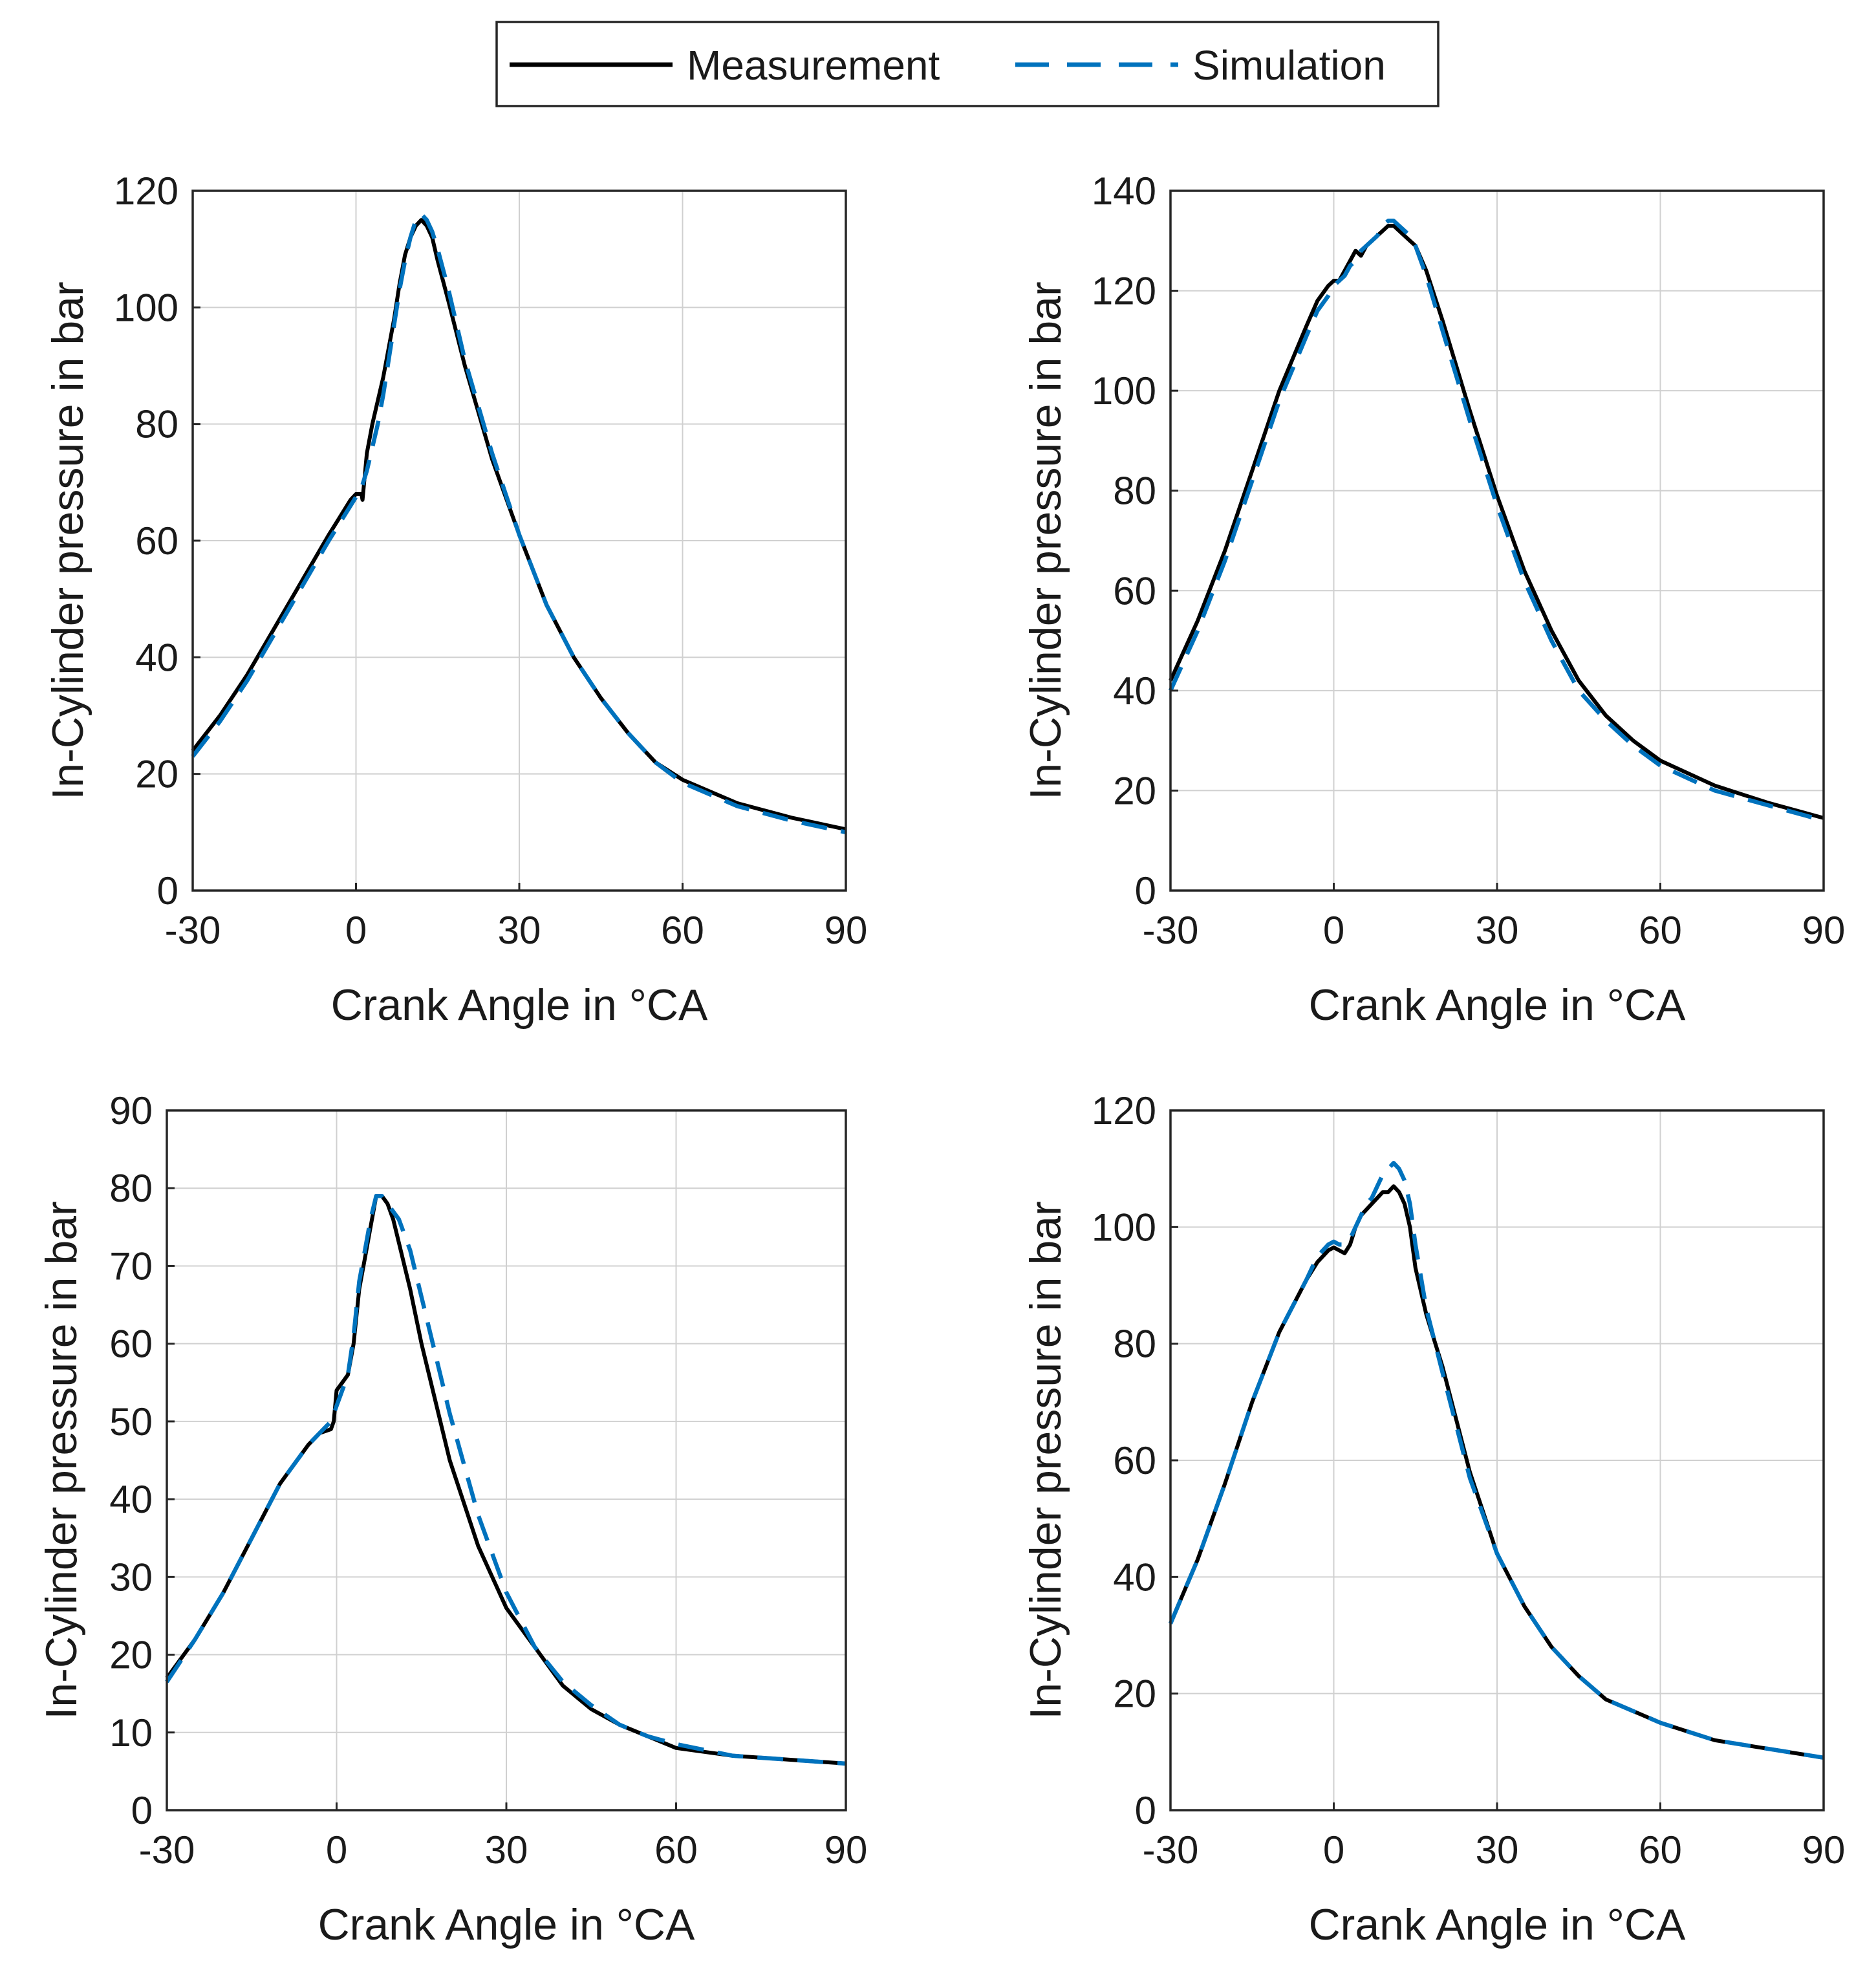 This screenshot has height=1979, width=1876. What do you see at coordinates (813, 65) in the screenshot?
I see `legend-label-measurement: Measurement` at bounding box center [813, 65].